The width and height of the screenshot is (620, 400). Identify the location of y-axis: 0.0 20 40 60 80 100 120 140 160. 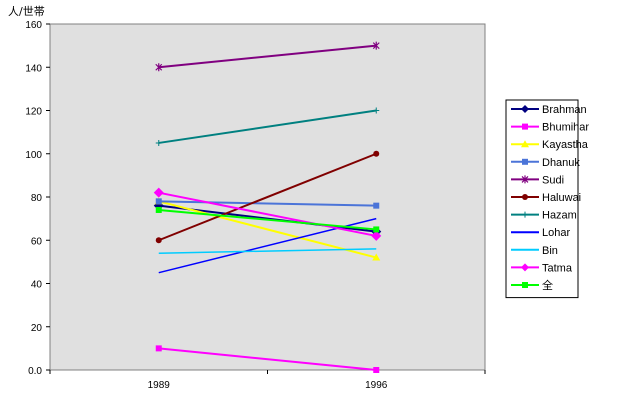
(37, 198).